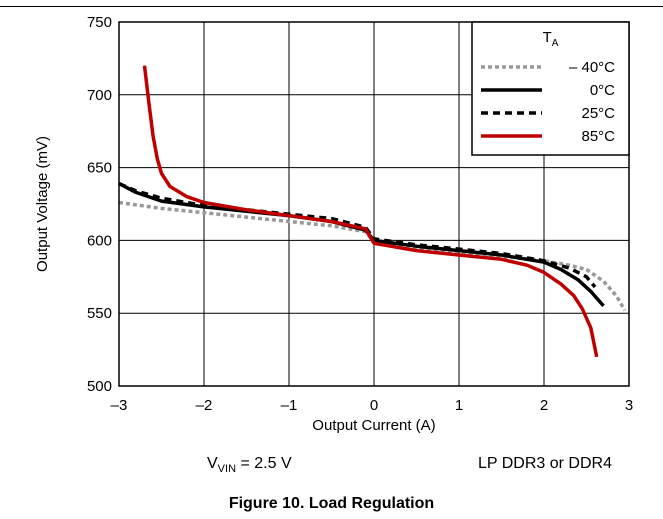 The image size is (663, 519). Describe the element at coordinates (119, 405) in the screenshot. I see `x-tick-label-0: –3` at that location.